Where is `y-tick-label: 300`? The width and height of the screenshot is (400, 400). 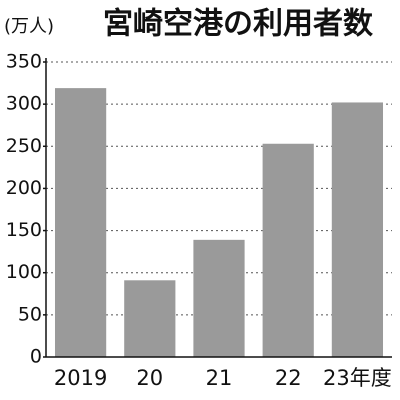
y-tick-label: 300 is located at coordinates (24, 104).